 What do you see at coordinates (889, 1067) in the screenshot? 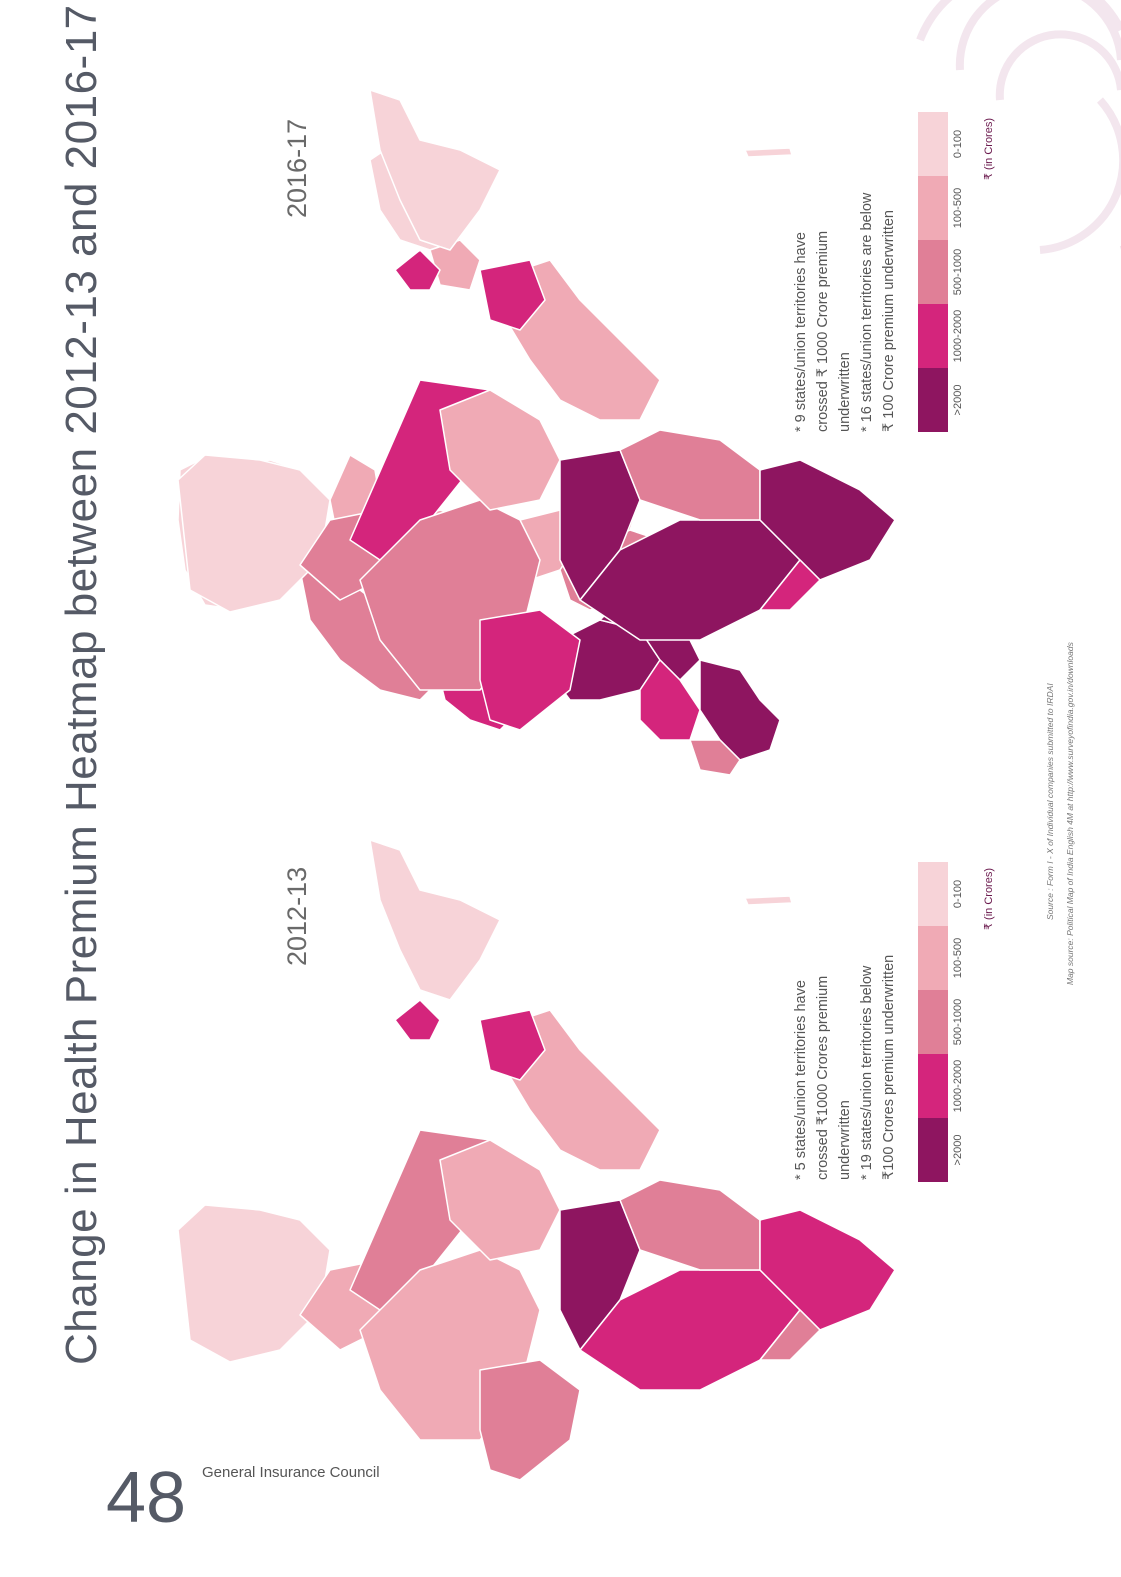
I see `note-line: ₹100 Crores premium underwritten` at bounding box center [889, 1067].